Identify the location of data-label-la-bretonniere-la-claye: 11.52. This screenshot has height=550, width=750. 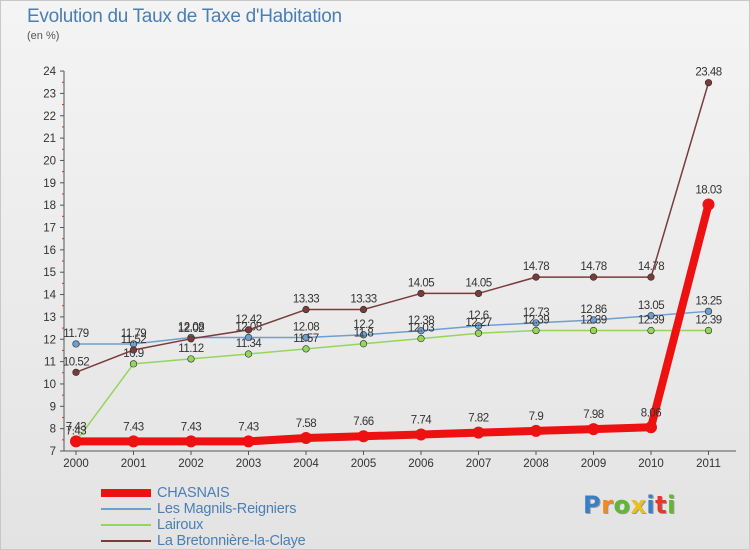
(134, 340).